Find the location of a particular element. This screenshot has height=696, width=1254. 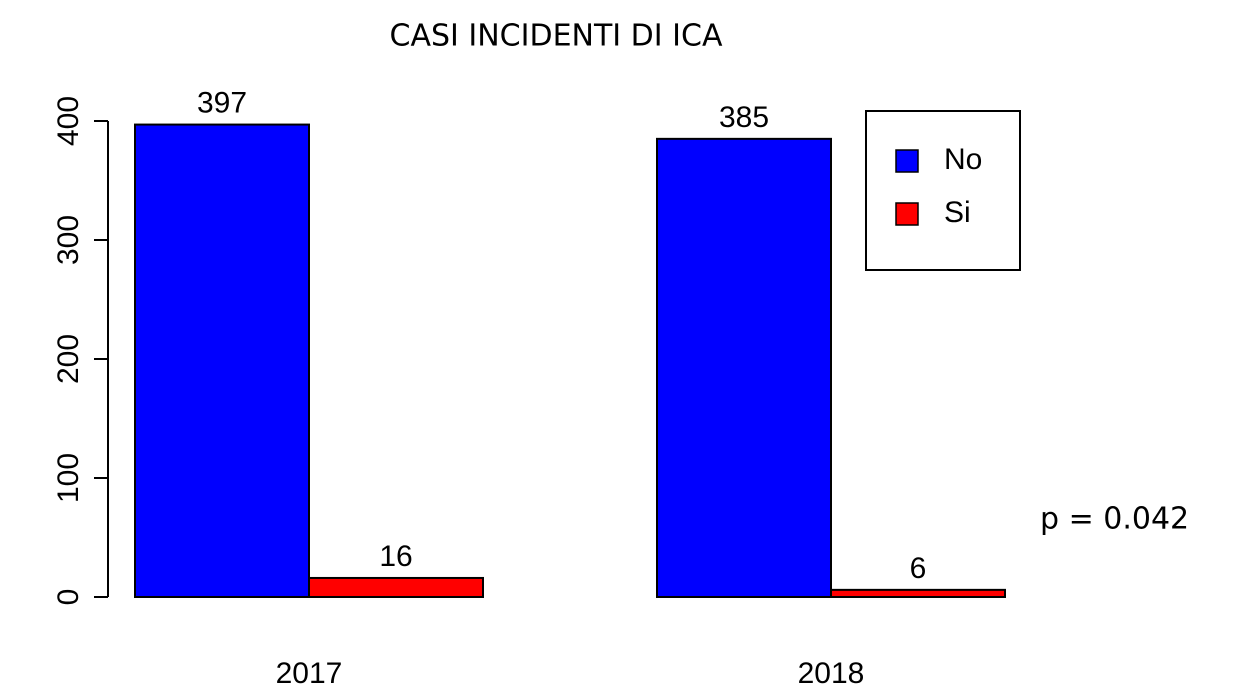

x-tick-label: 2017 is located at coordinates (309, 673).